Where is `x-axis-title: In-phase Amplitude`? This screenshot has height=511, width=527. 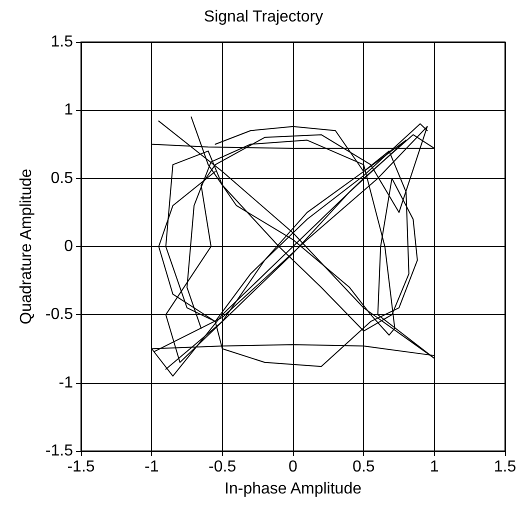
x-axis-title: In-phase Amplitude is located at coordinates (293, 489).